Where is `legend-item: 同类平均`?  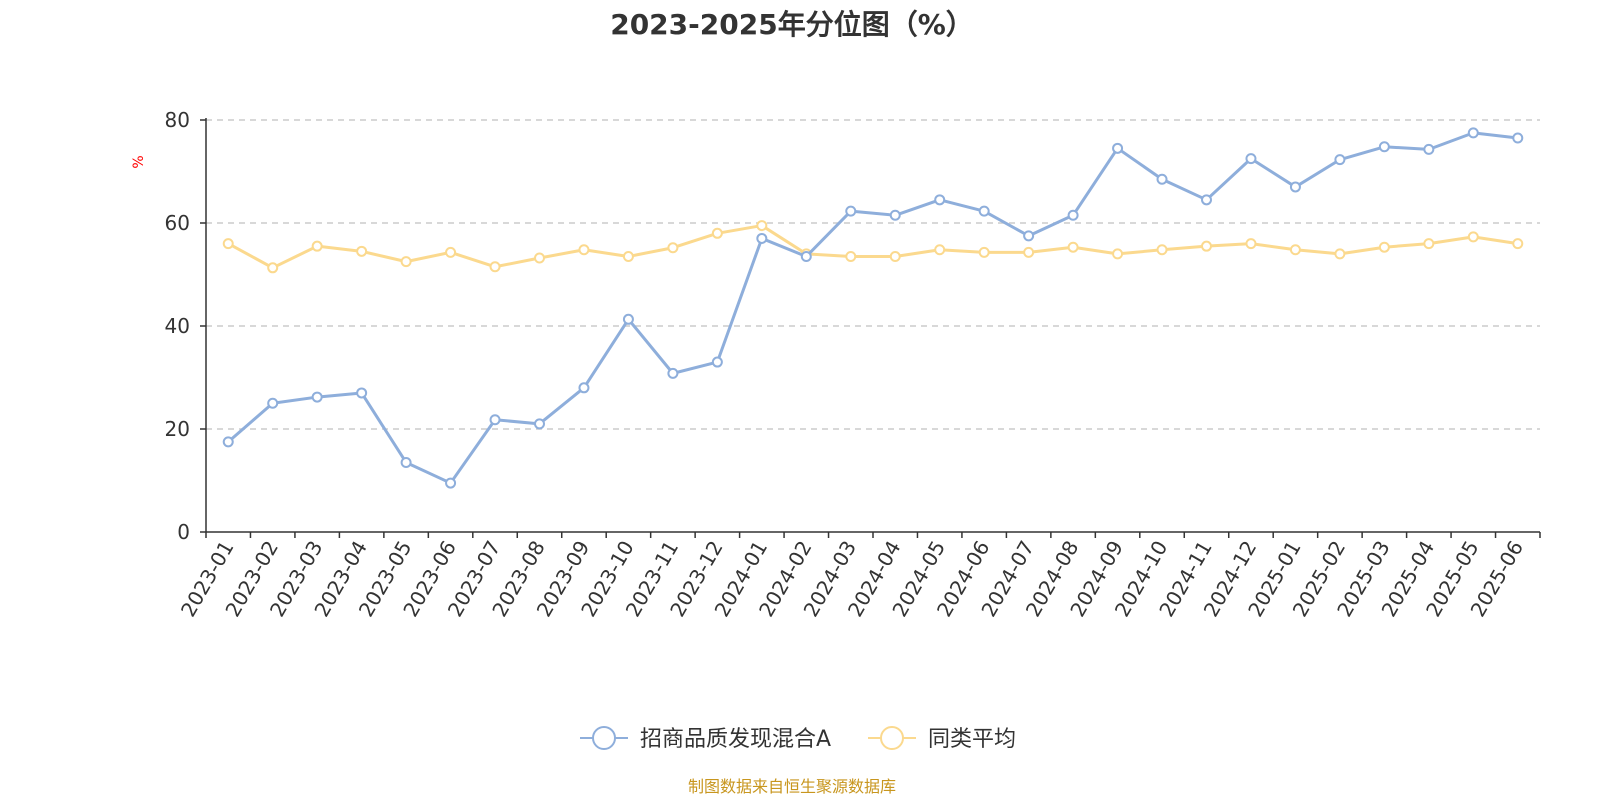
legend-item: 同类平均 is located at coordinates (942, 739).